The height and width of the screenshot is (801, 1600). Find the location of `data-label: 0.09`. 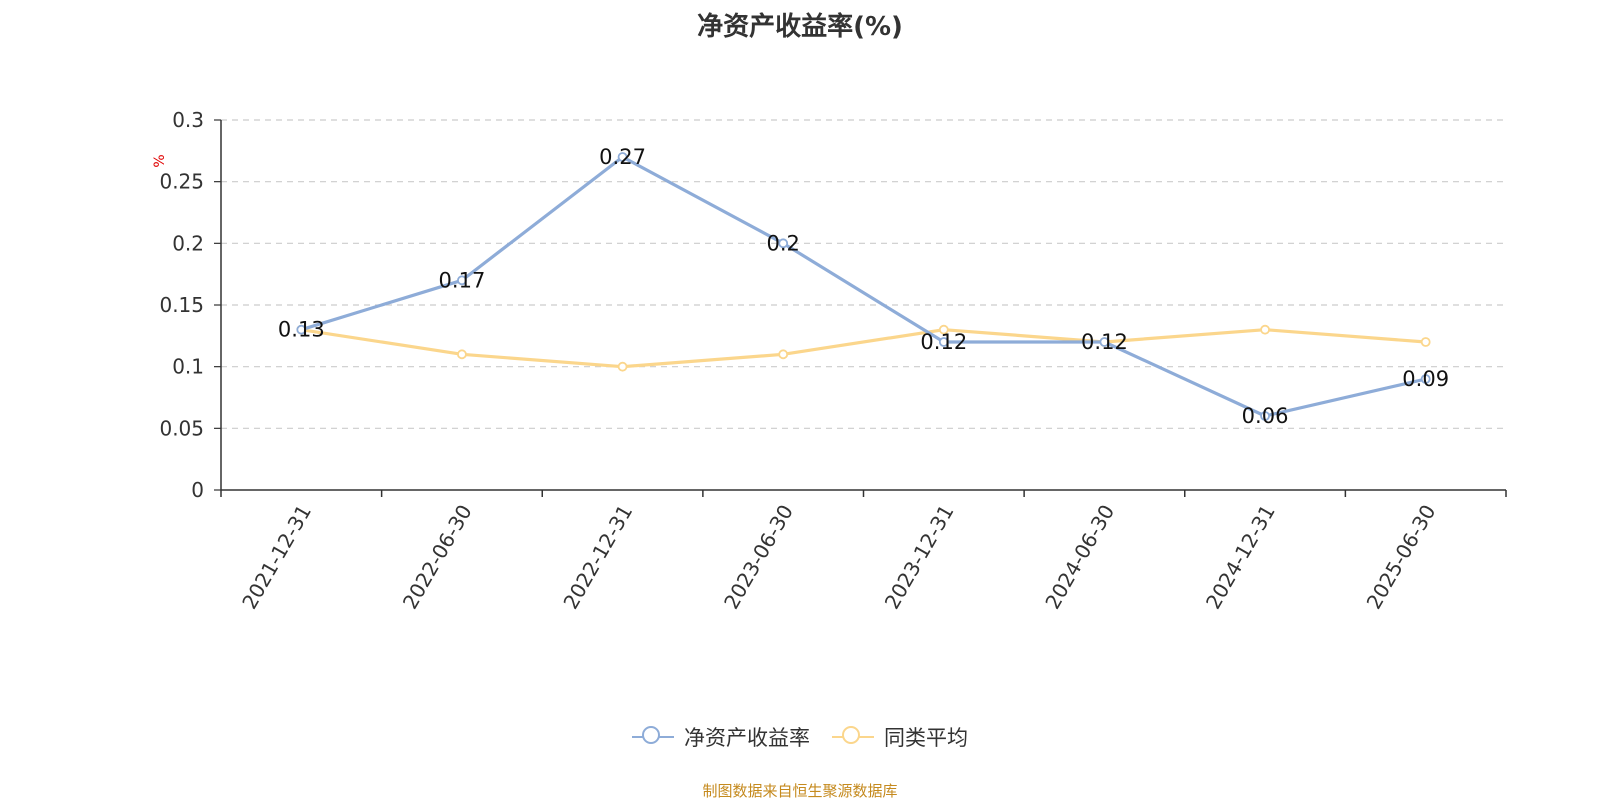

data-label: 0.09 is located at coordinates (1425, 379).